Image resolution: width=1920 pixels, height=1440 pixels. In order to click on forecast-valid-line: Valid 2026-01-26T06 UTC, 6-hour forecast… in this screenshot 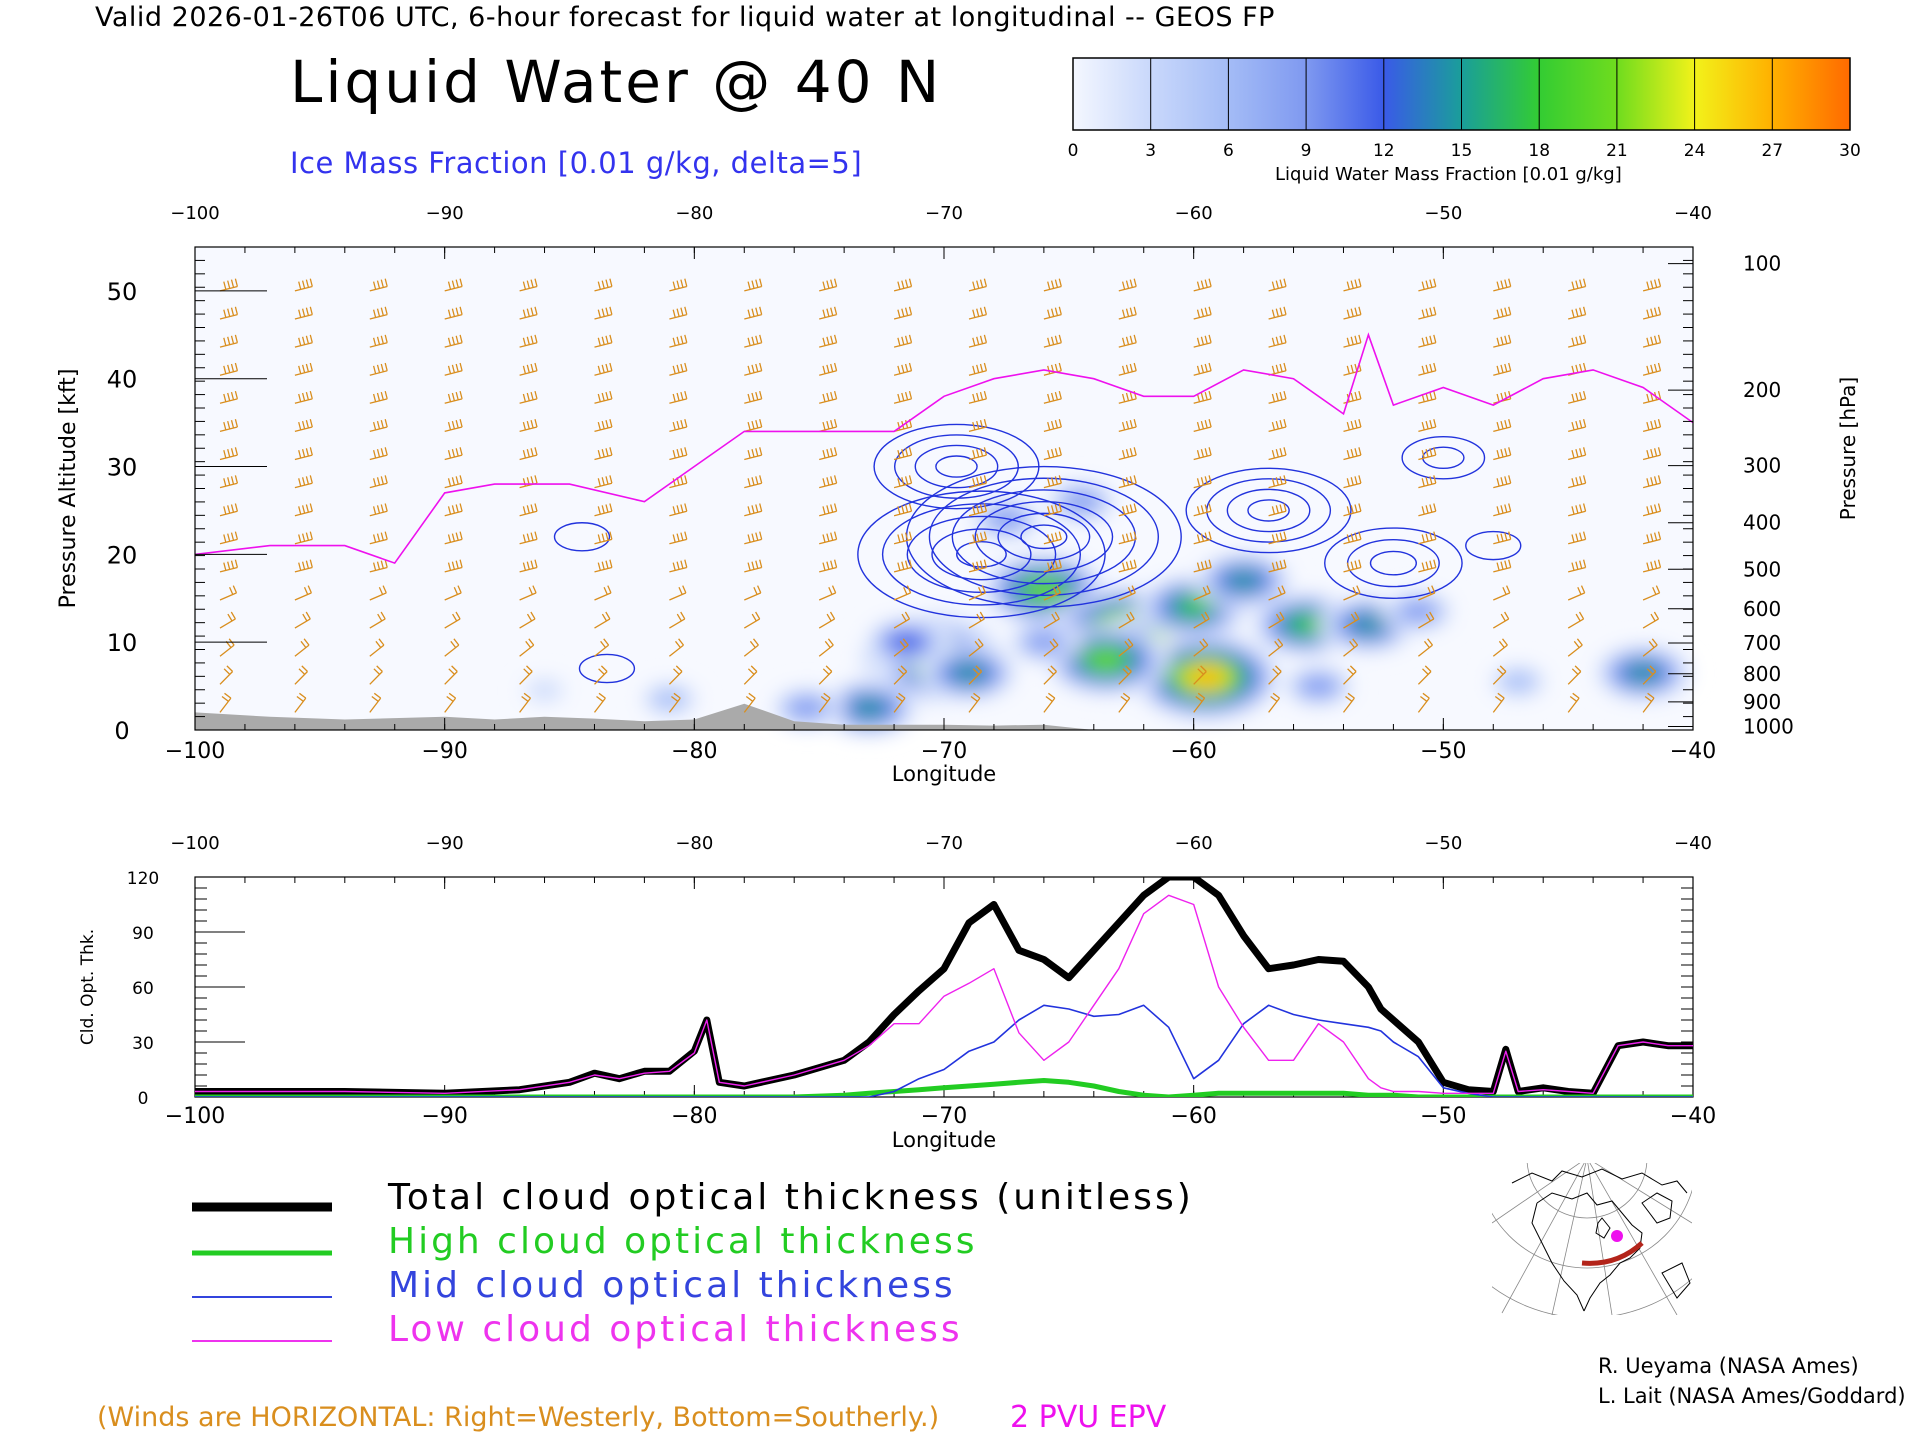, I will do `click(685, 17)`.